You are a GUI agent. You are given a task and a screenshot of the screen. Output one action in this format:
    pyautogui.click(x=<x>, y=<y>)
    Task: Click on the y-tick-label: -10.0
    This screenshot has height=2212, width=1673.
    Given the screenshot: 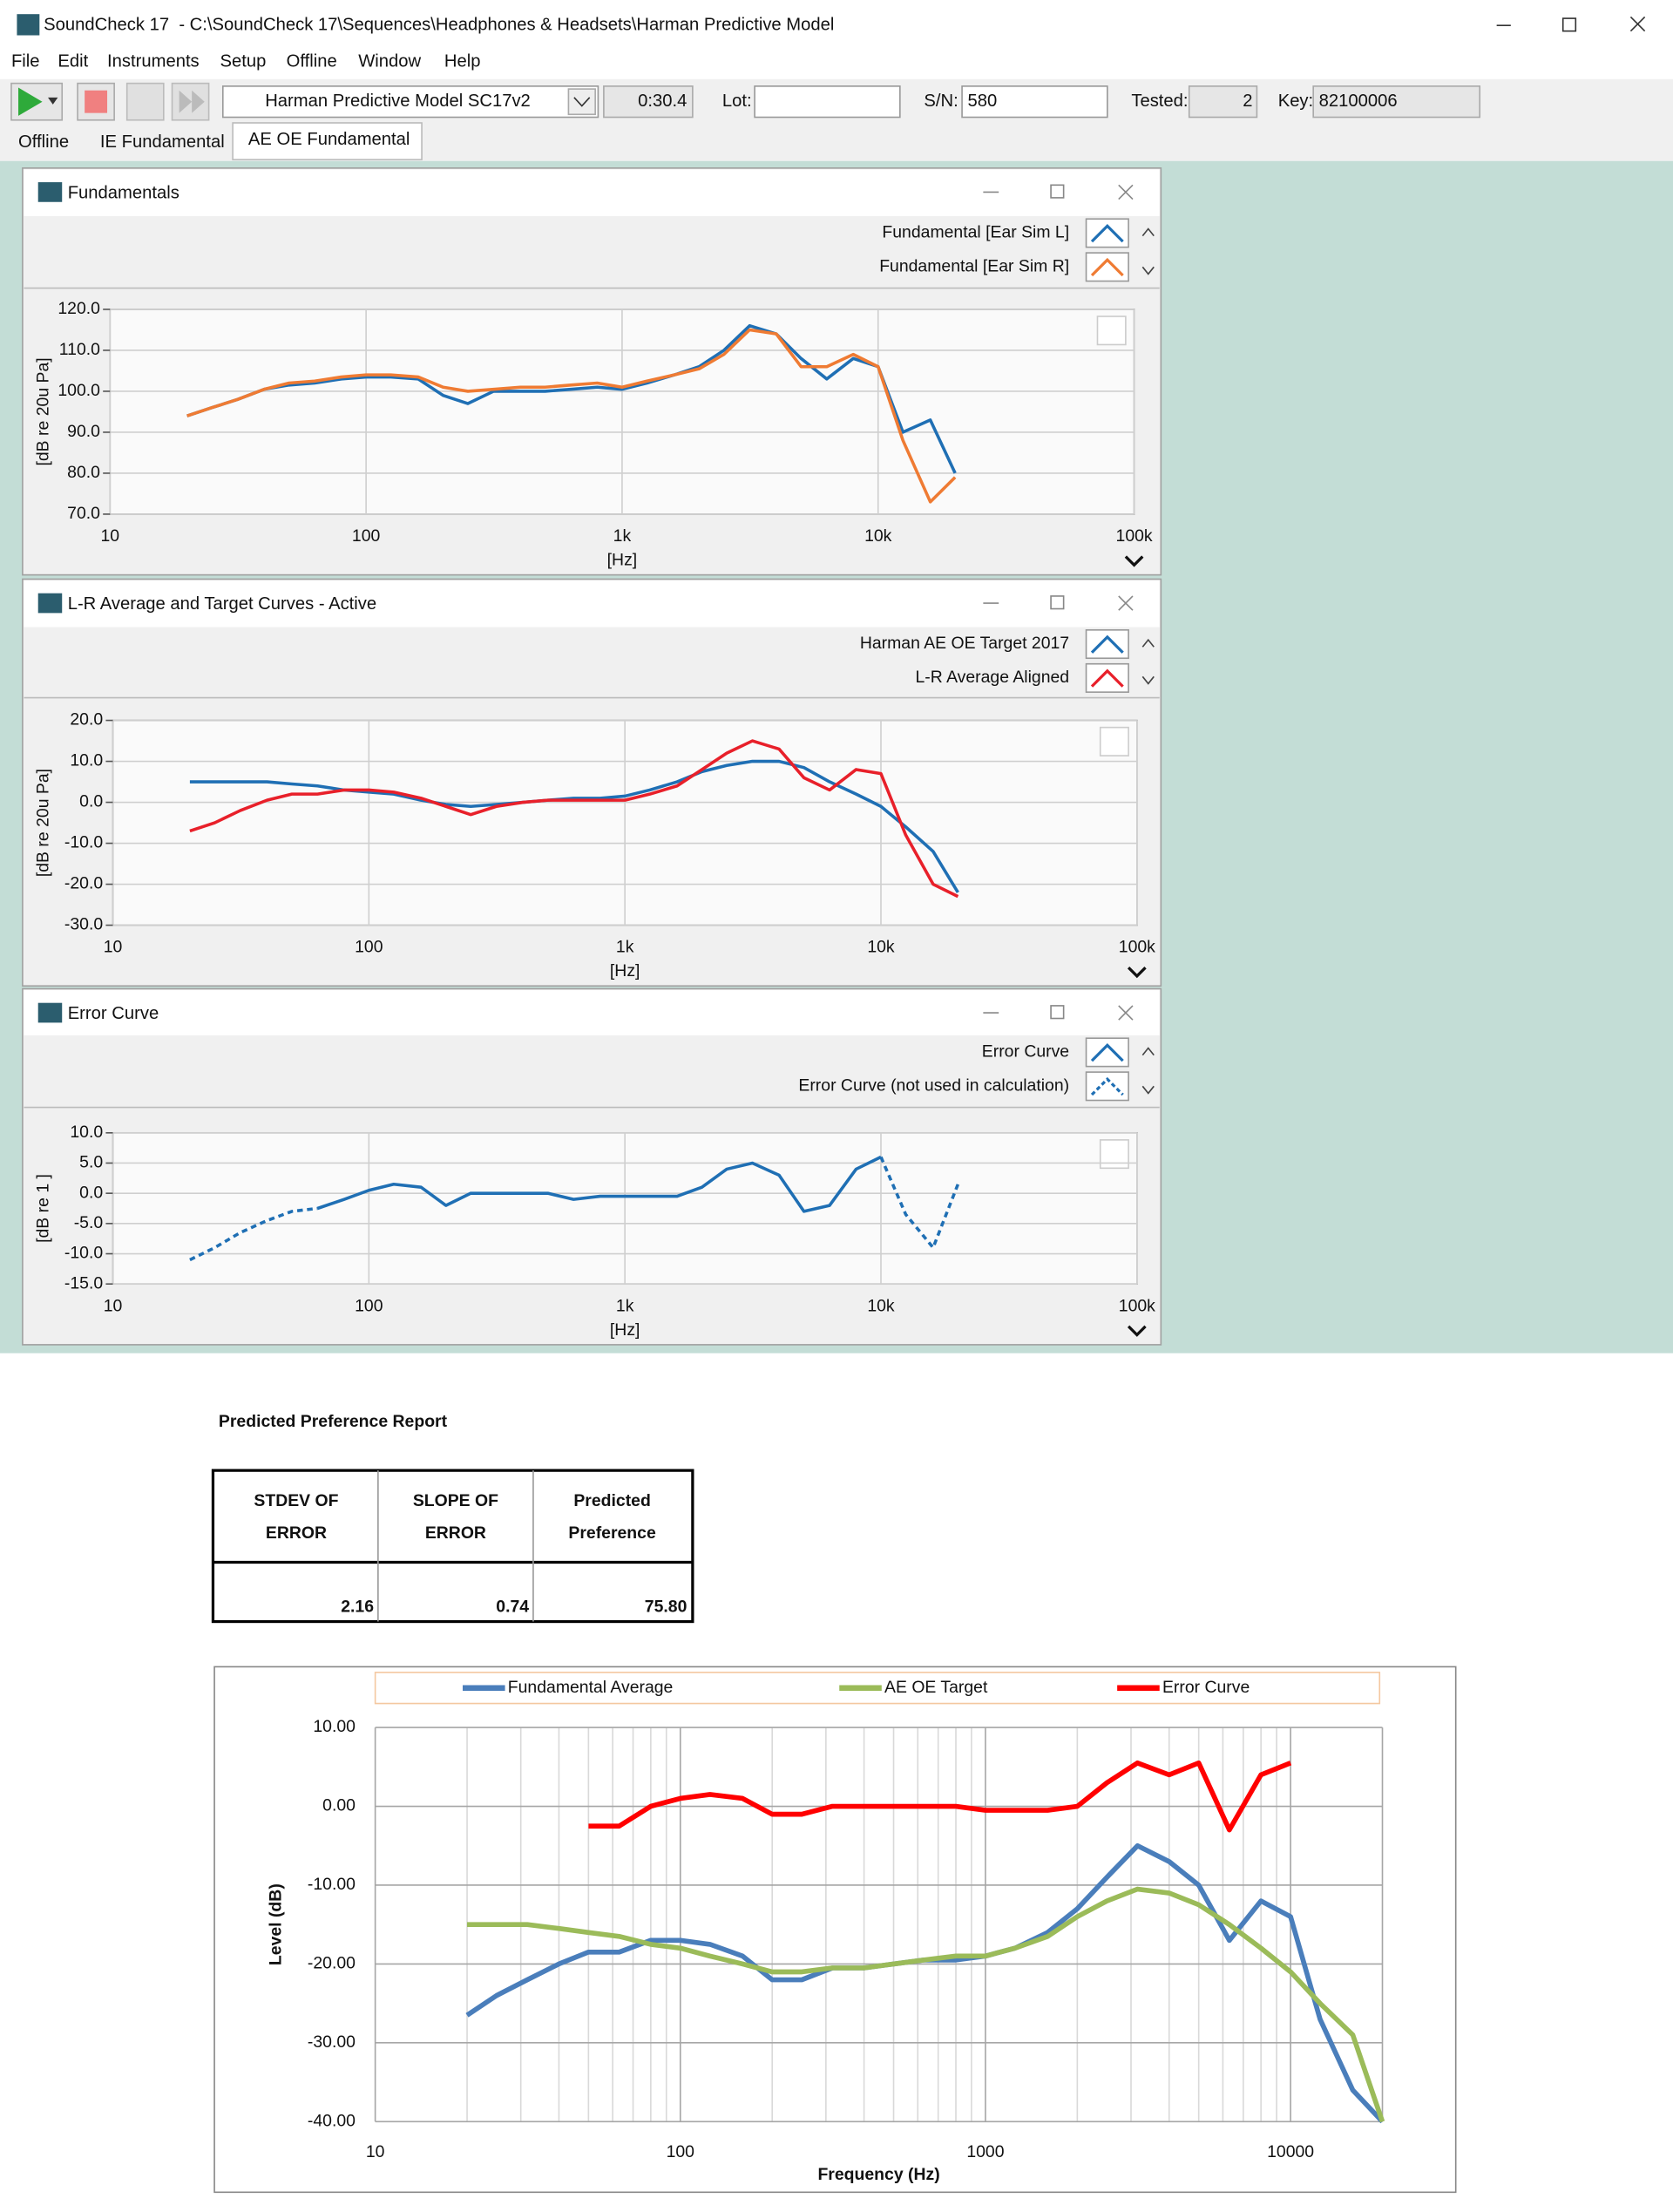 What is the action you would take?
    pyautogui.click(x=83, y=842)
    